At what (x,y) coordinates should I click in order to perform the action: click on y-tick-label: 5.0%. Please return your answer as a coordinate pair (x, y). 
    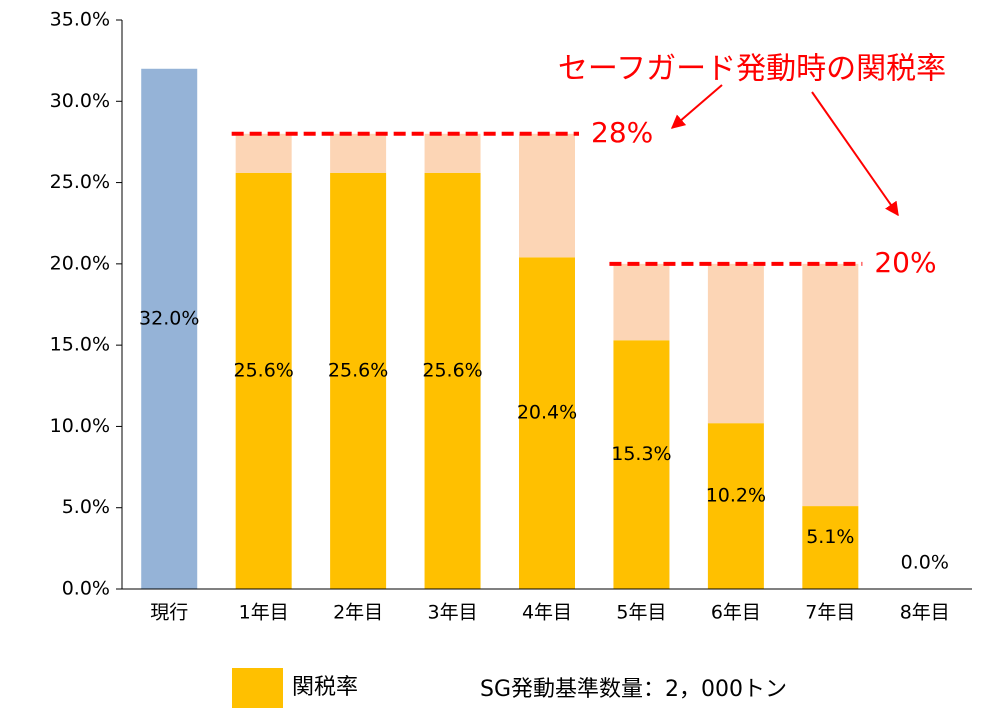
    Looking at the image, I should click on (86, 507).